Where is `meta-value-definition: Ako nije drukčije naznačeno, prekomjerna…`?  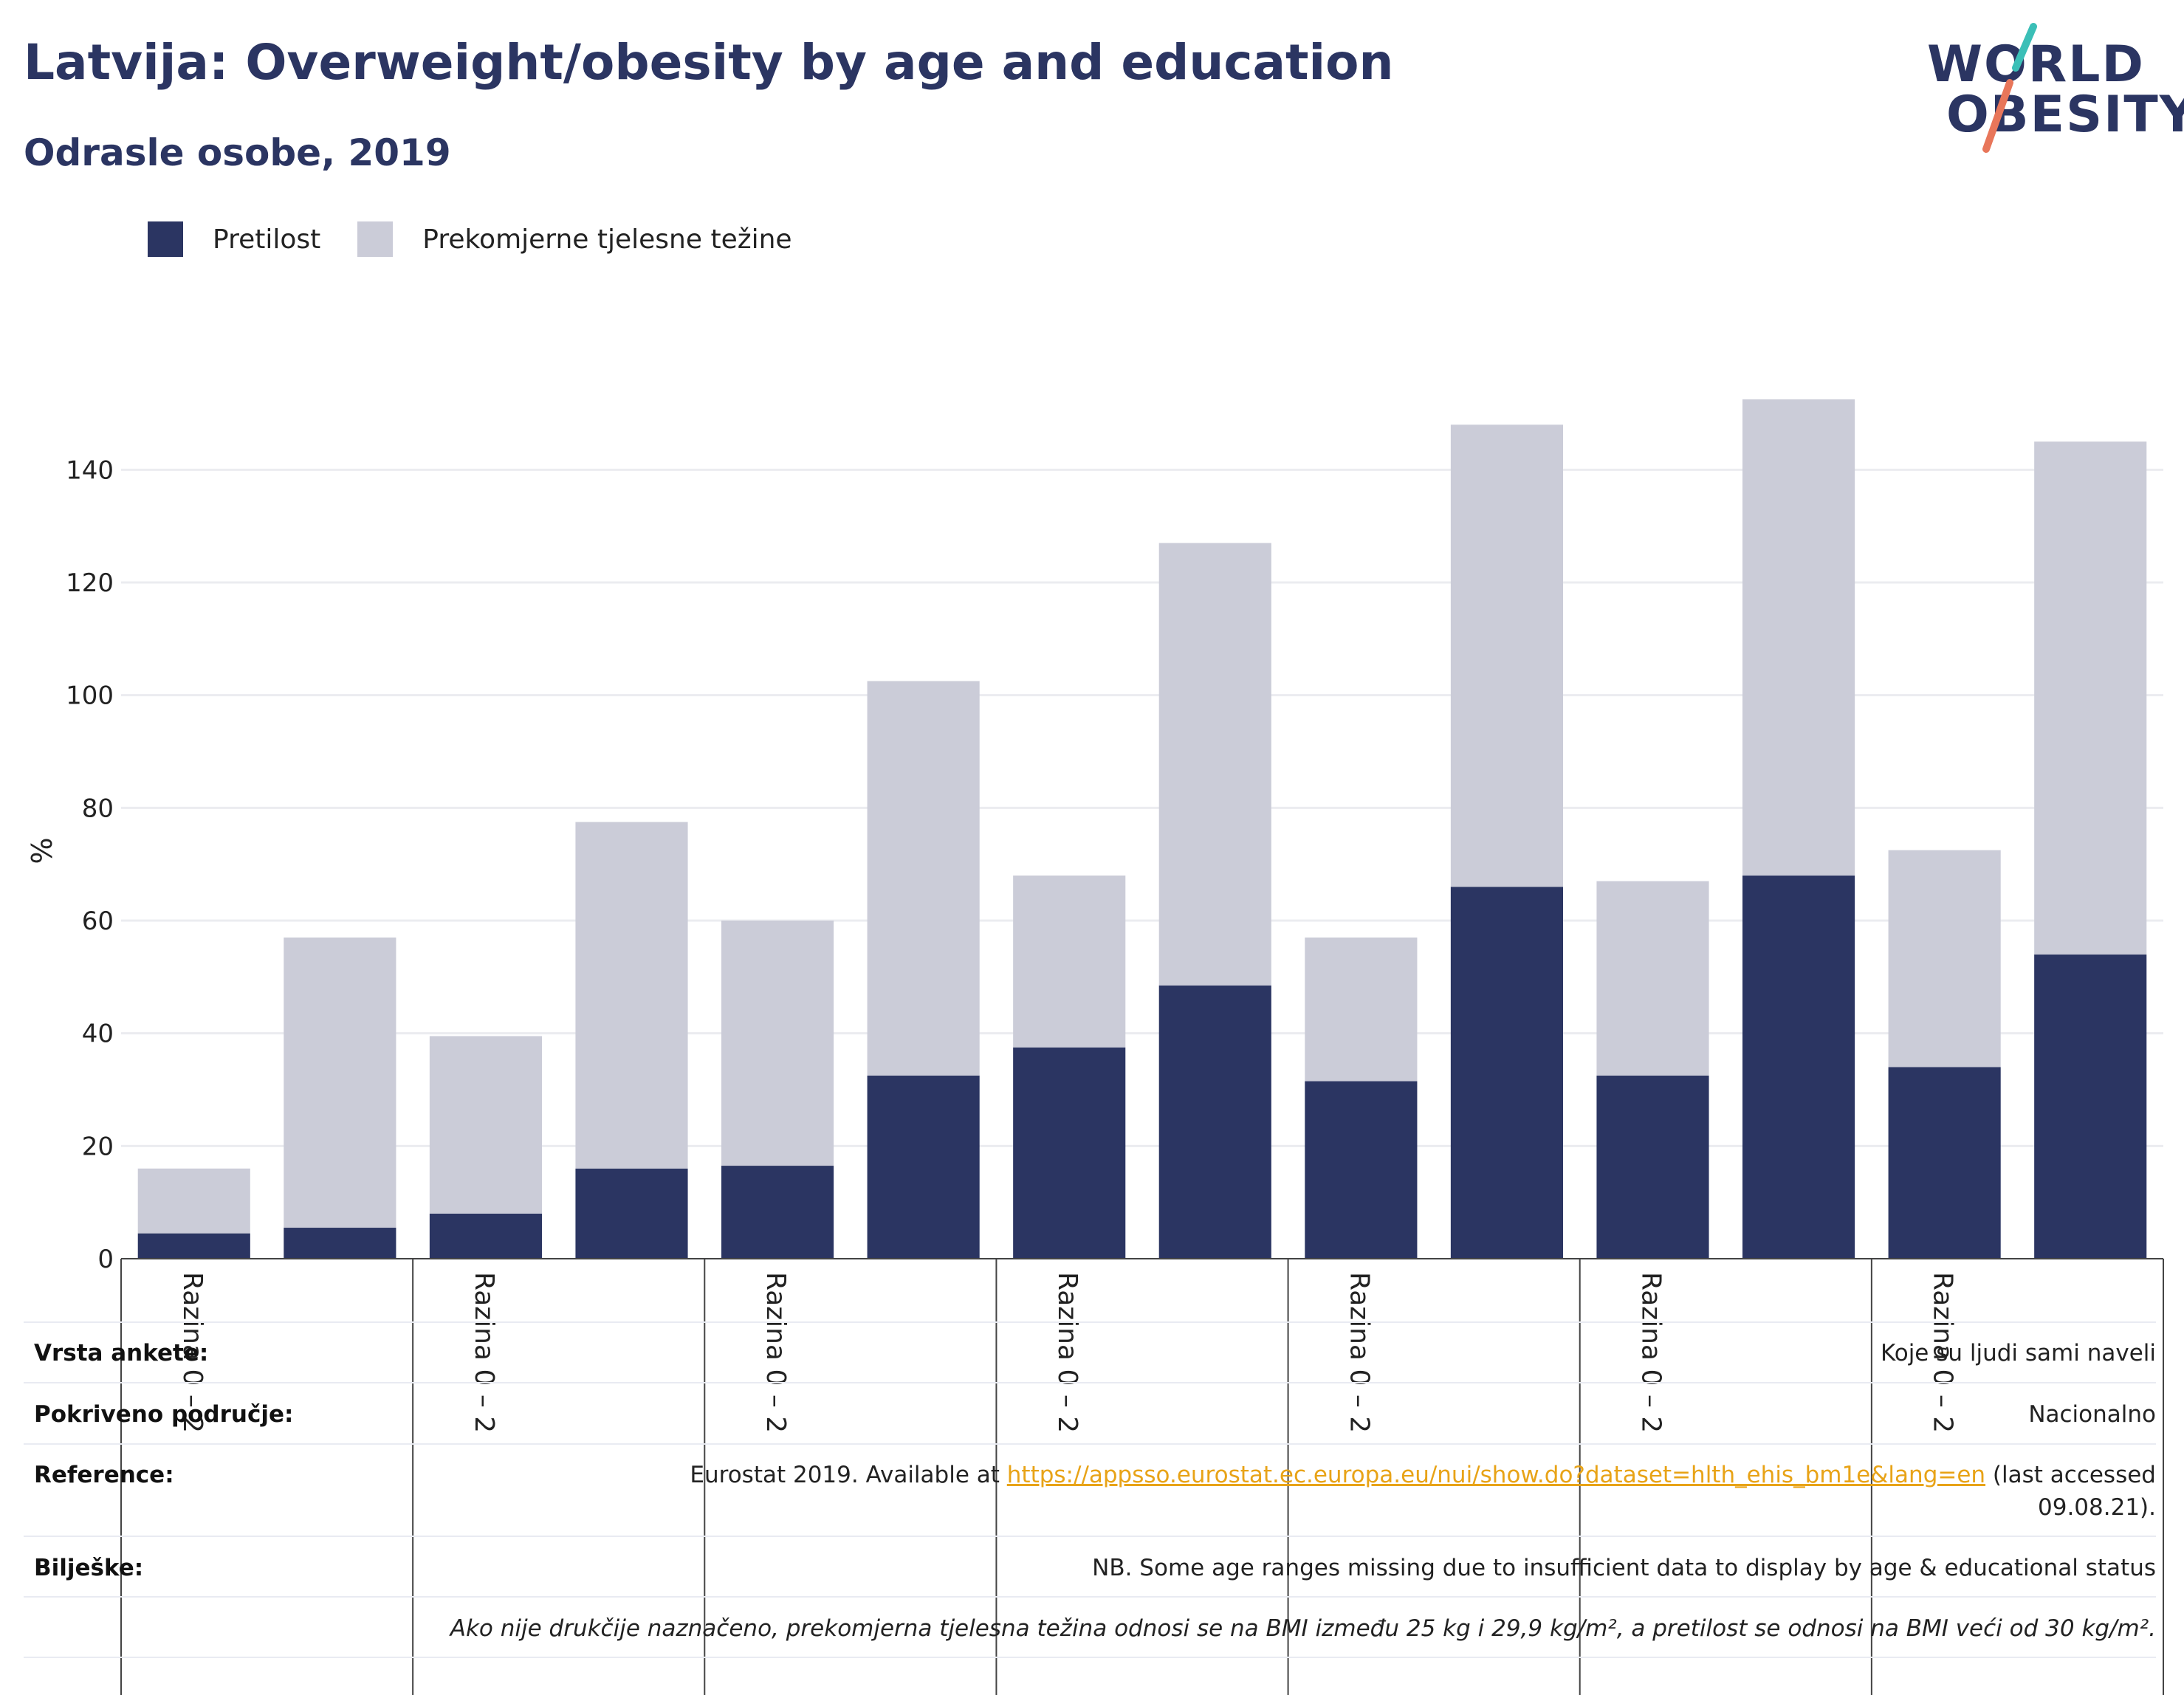
meta-value-definition: Ako nije drukčije naznačeno, prekomjerna… is located at coordinates (1303, 1629).